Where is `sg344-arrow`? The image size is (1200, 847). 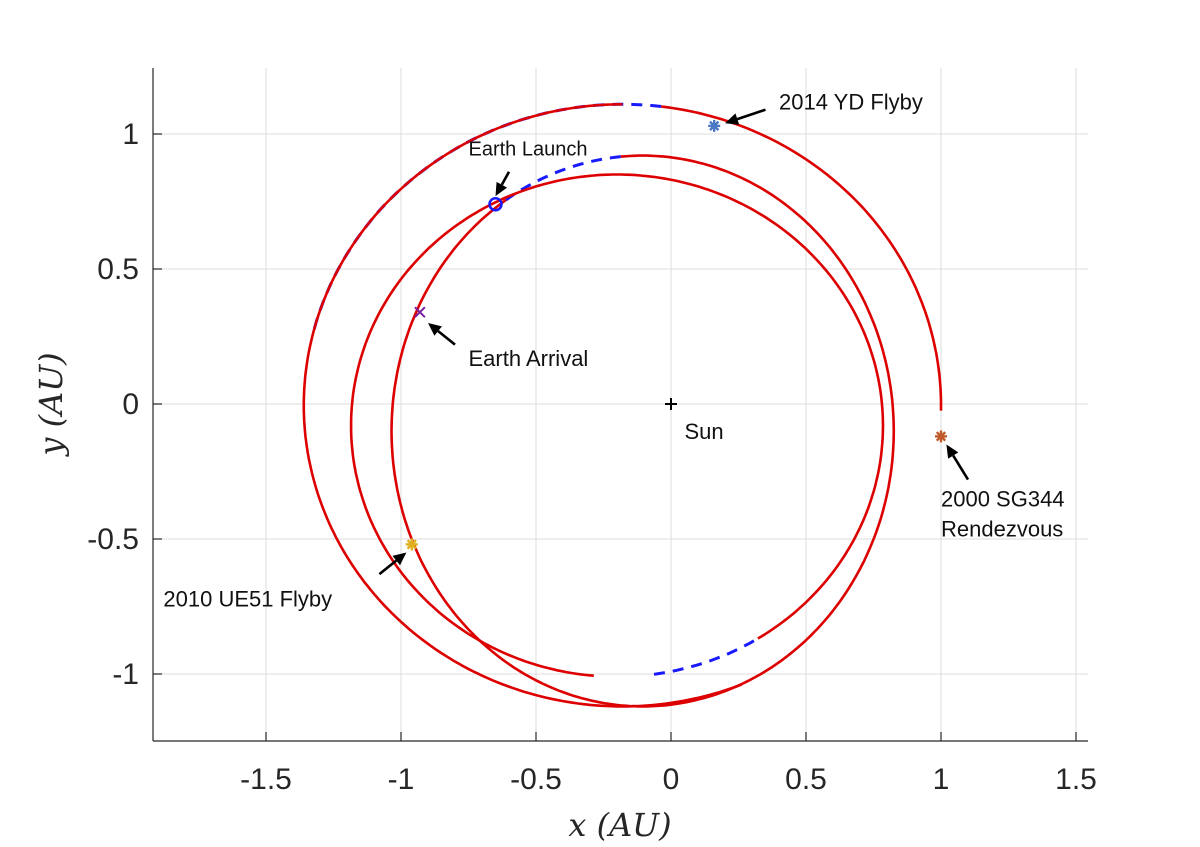
sg344-arrow is located at coordinates (958, 462).